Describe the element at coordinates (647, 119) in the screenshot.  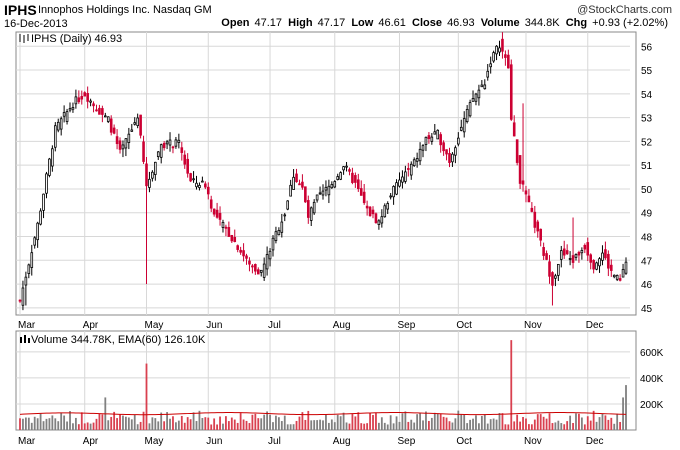
I see `price-tick-label: 53` at that location.